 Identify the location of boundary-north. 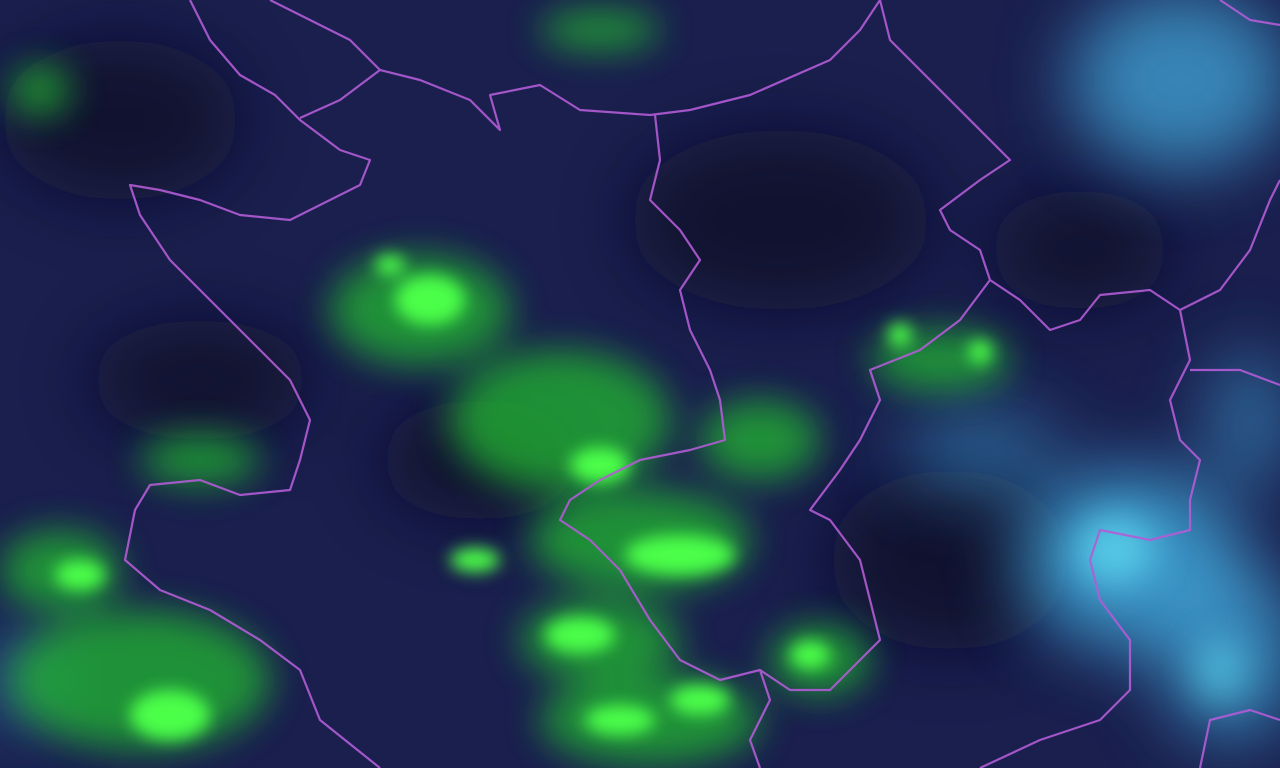
(575, 66).